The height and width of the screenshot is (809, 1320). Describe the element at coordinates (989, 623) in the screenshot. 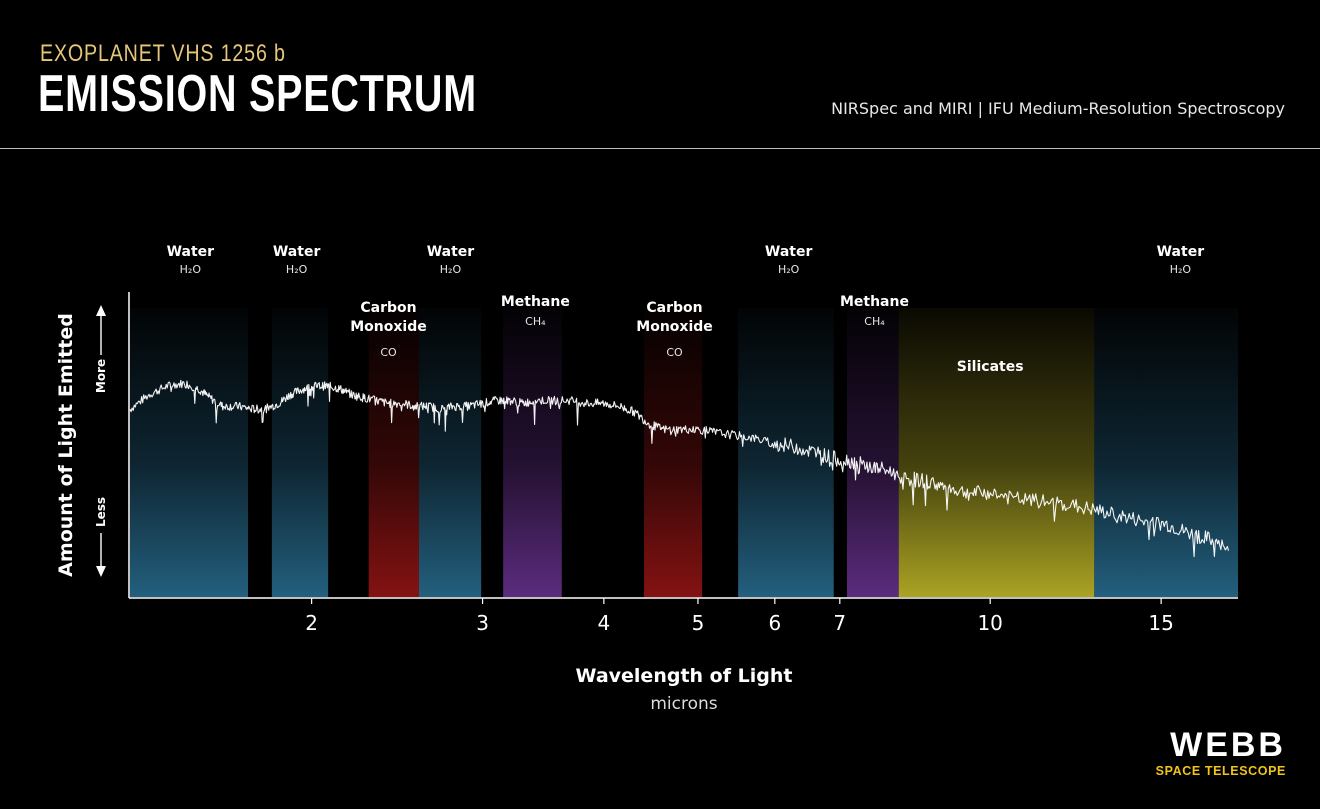

I see `x-tick-label-10: 10` at that location.